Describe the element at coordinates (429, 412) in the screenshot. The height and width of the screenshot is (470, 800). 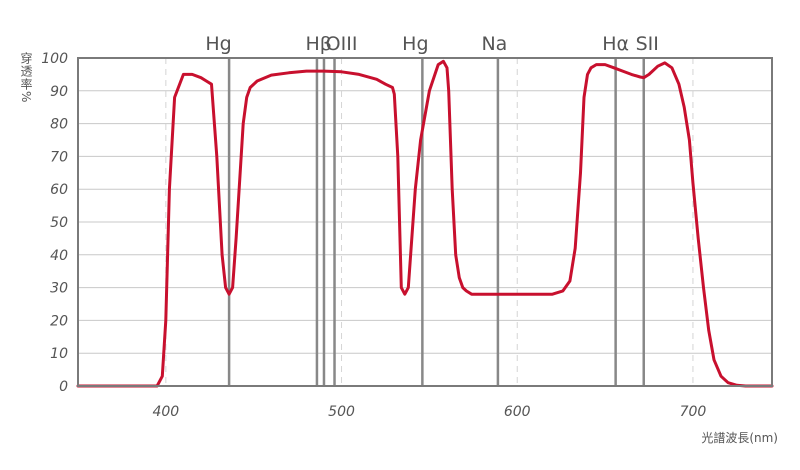
I see `x-tick-labels: 400 500 600 700` at that location.